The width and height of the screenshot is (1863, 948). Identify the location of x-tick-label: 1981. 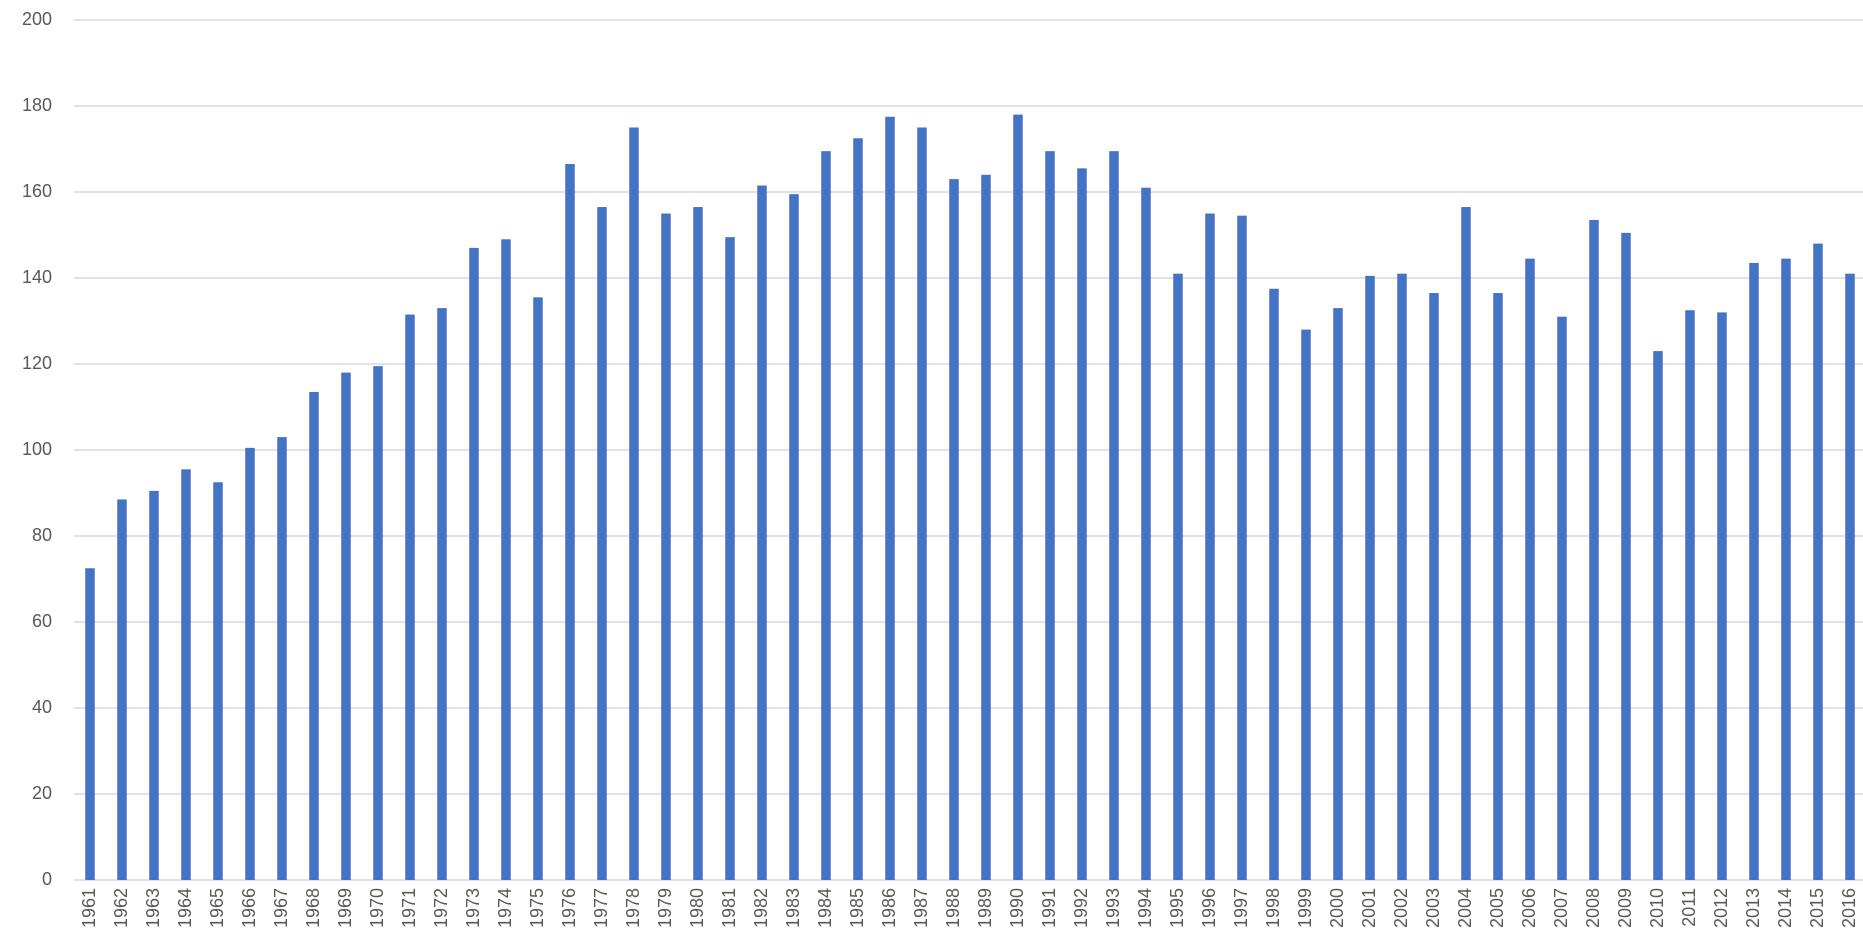
(729, 908).